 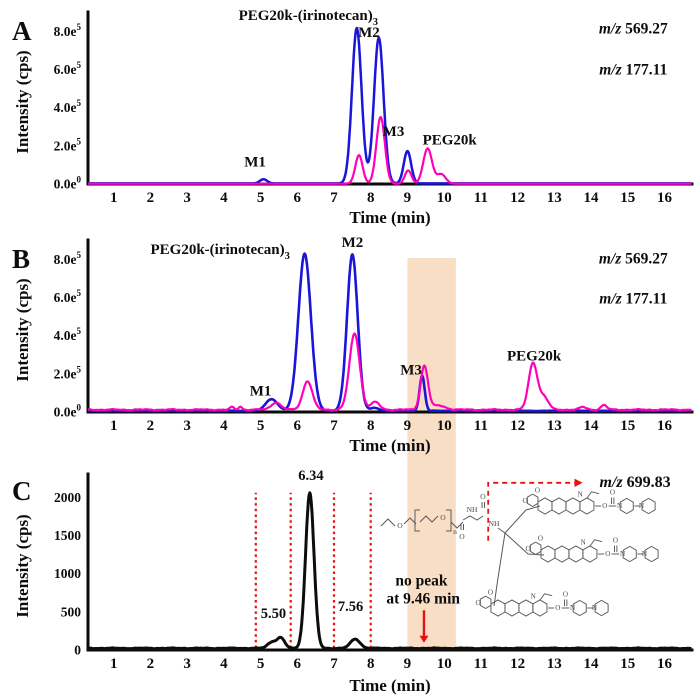 What do you see at coordinates (665, 198) in the screenshot?
I see `x-tick-label: 16` at bounding box center [665, 198].